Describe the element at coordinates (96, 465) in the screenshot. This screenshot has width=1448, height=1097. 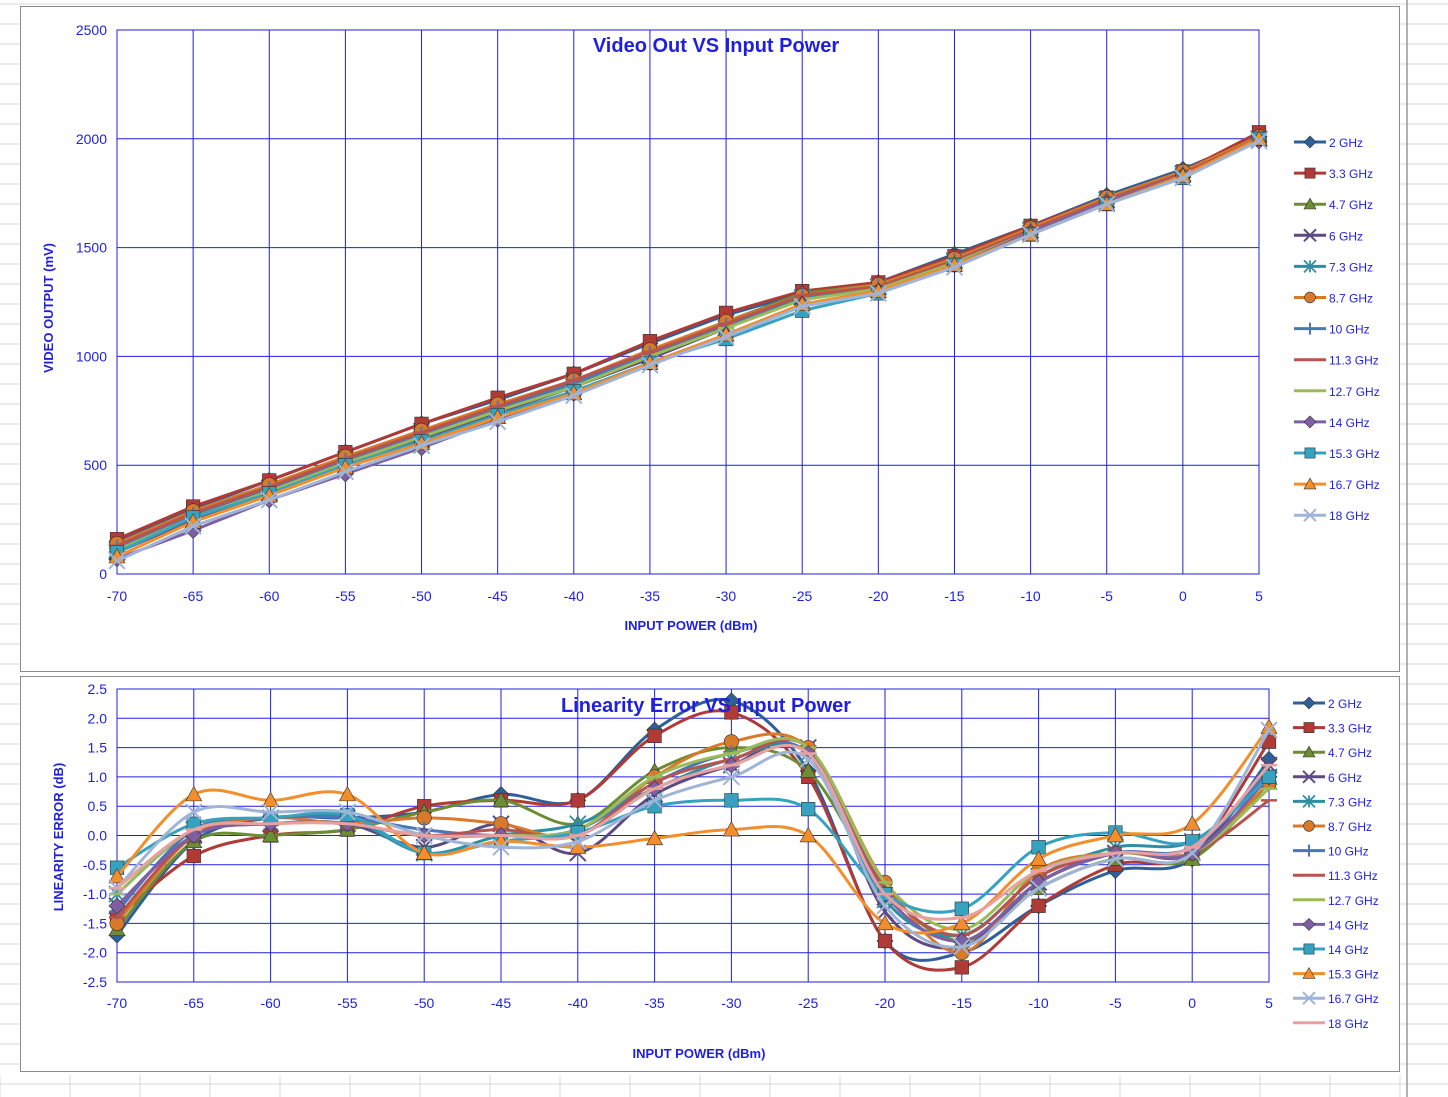
I see `y-tick-label: 500` at that location.